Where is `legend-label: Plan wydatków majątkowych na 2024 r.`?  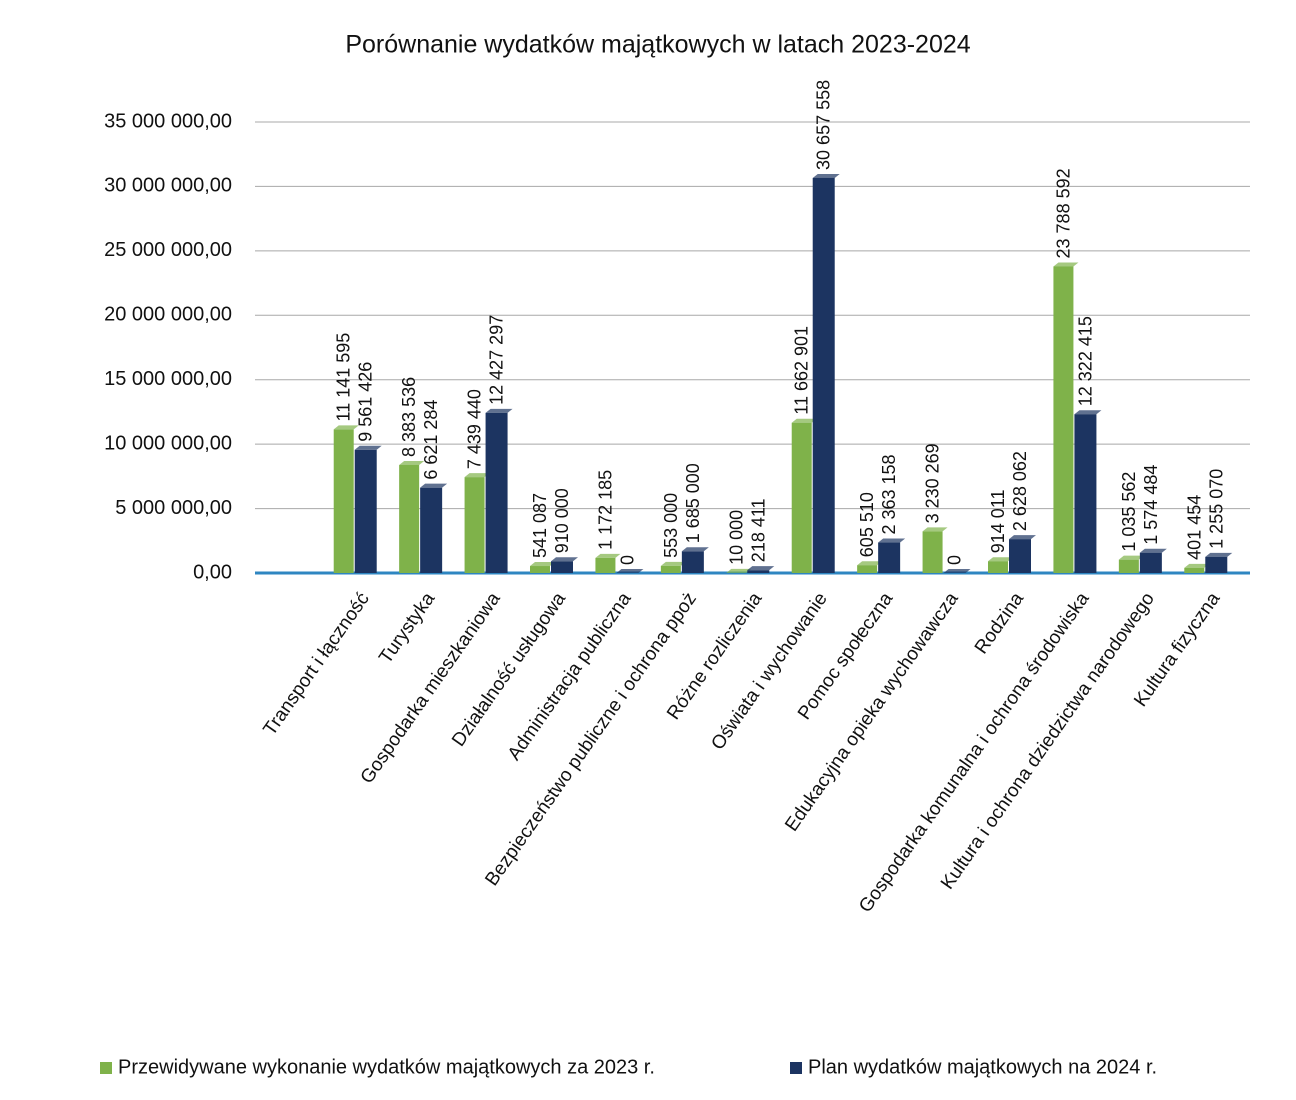
legend-label: Plan wydatków majątkowych na 2024 r. is located at coordinates (982, 1067).